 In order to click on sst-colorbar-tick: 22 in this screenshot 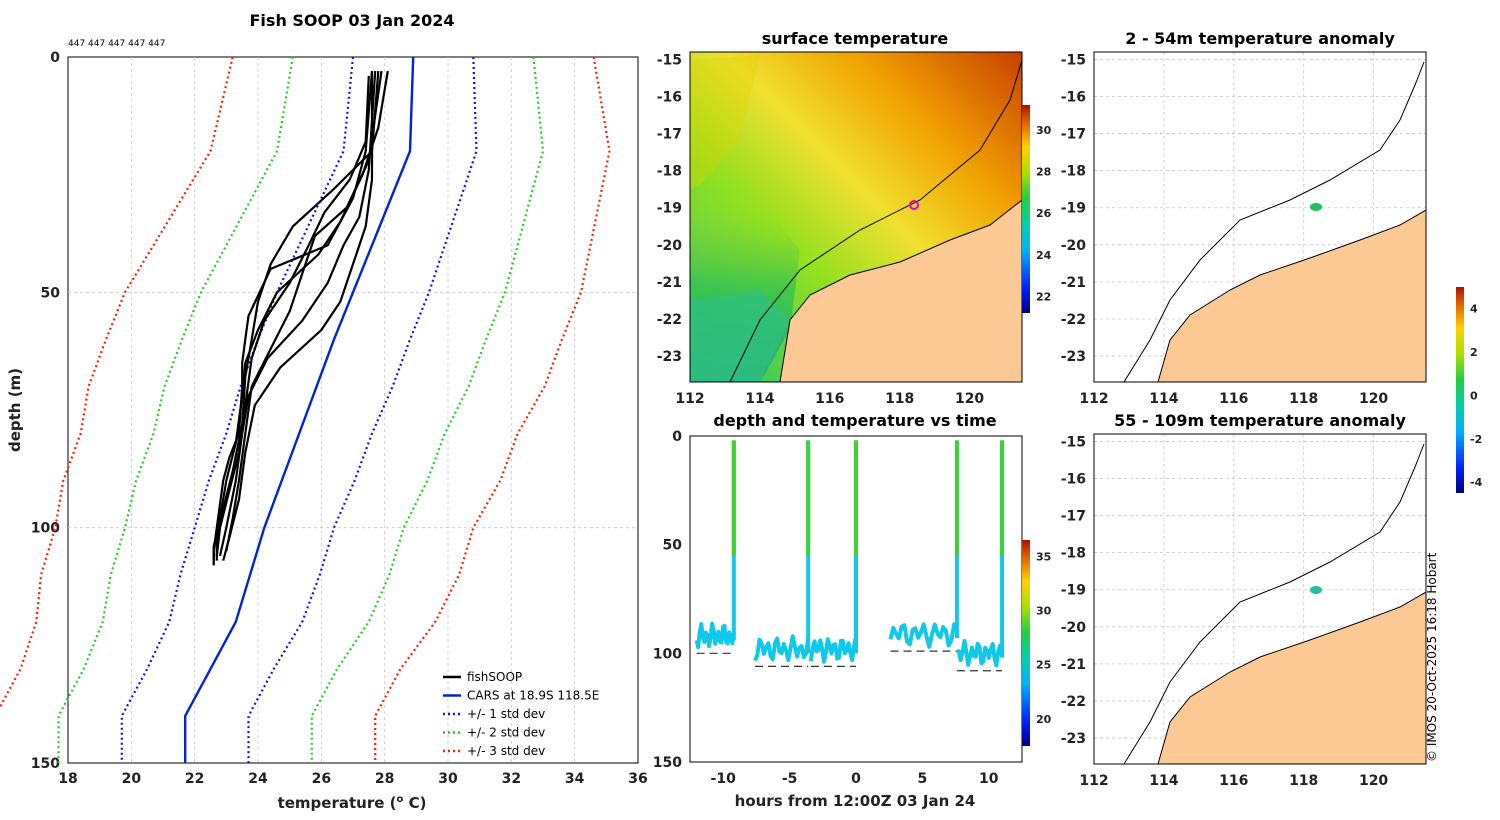, I will do `click(1043, 296)`.